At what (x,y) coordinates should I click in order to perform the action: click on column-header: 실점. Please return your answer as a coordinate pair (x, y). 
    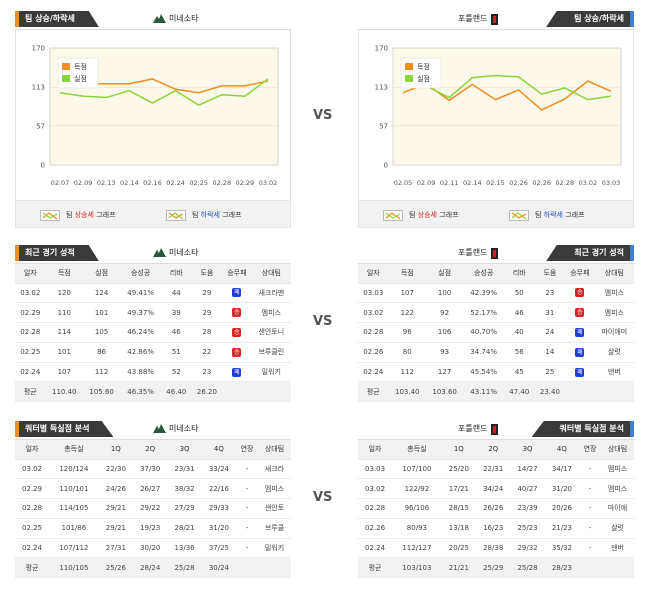
    Looking at the image, I should click on (101, 274).